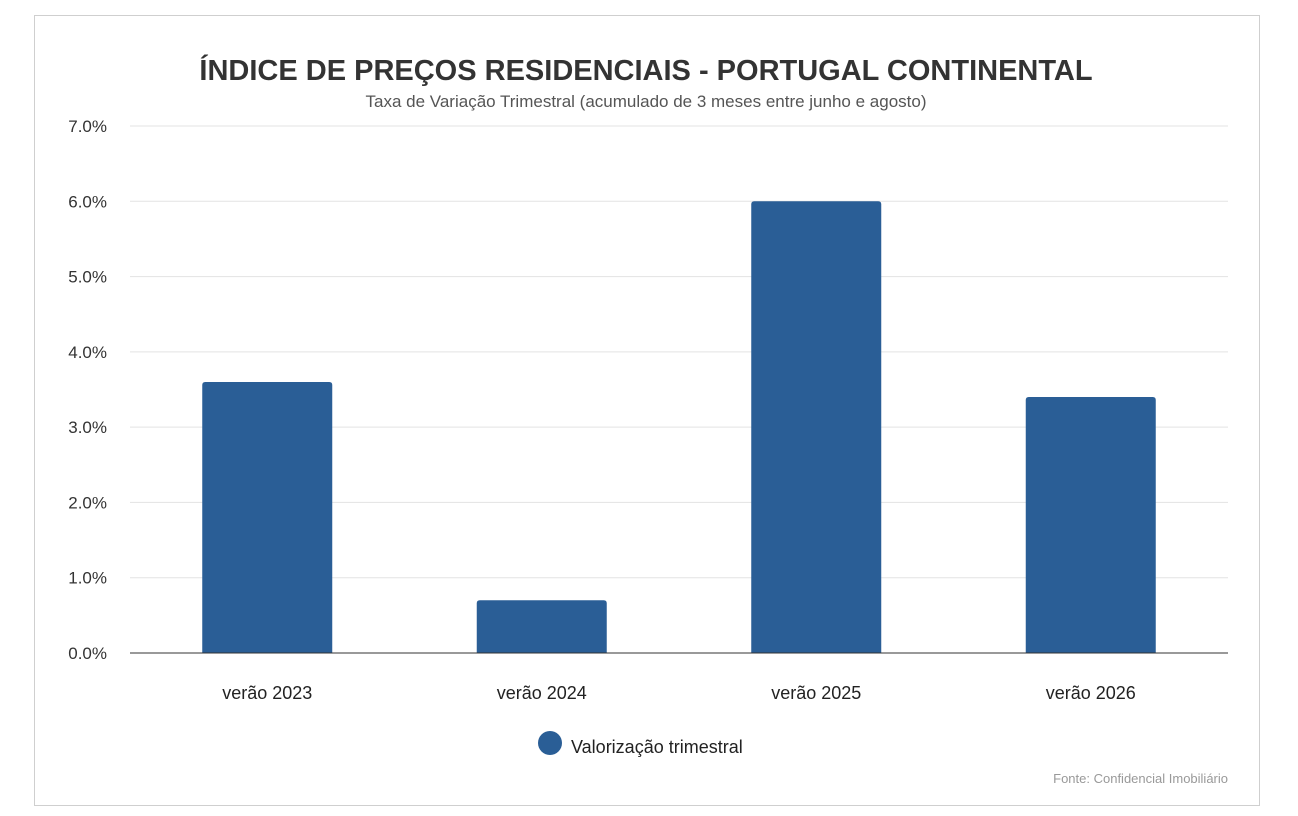  What do you see at coordinates (87, 653) in the screenshot?
I see `y-tick-label: 0.0%` at bounding box center [87, 653].